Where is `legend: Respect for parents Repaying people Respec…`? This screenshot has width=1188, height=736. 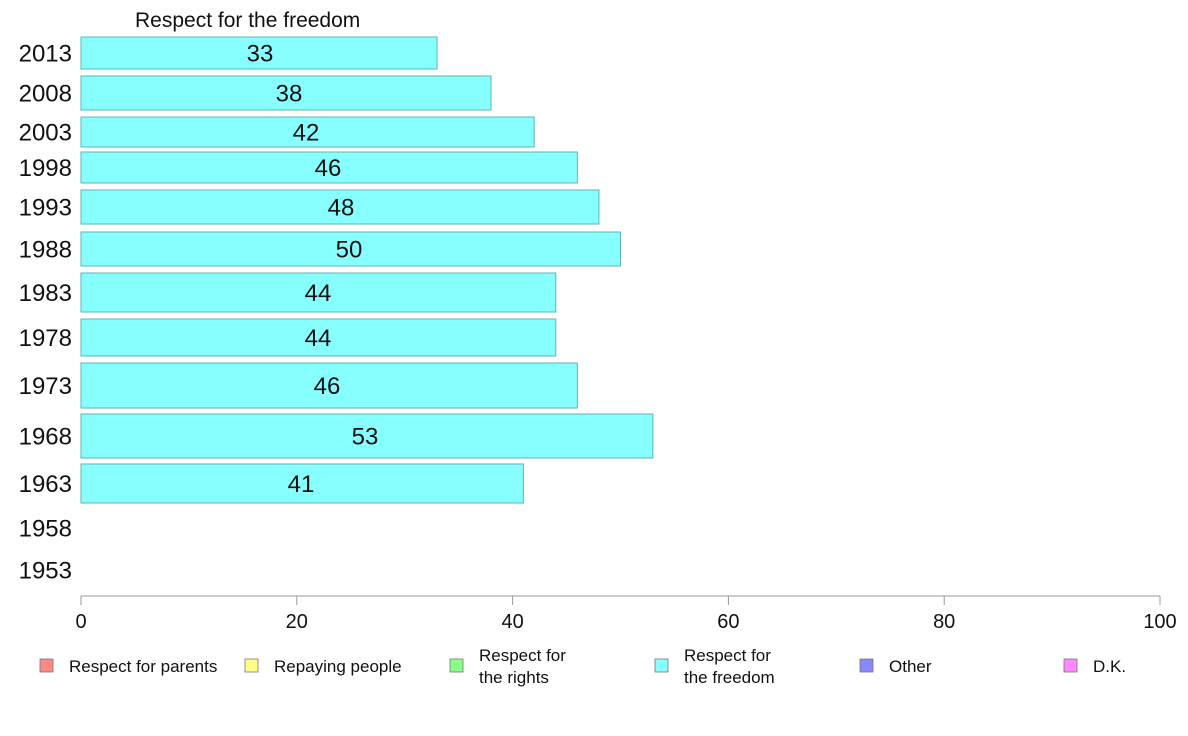
legend: Respect for parents Repaying people Respec… is located at coordinates (582, 666).